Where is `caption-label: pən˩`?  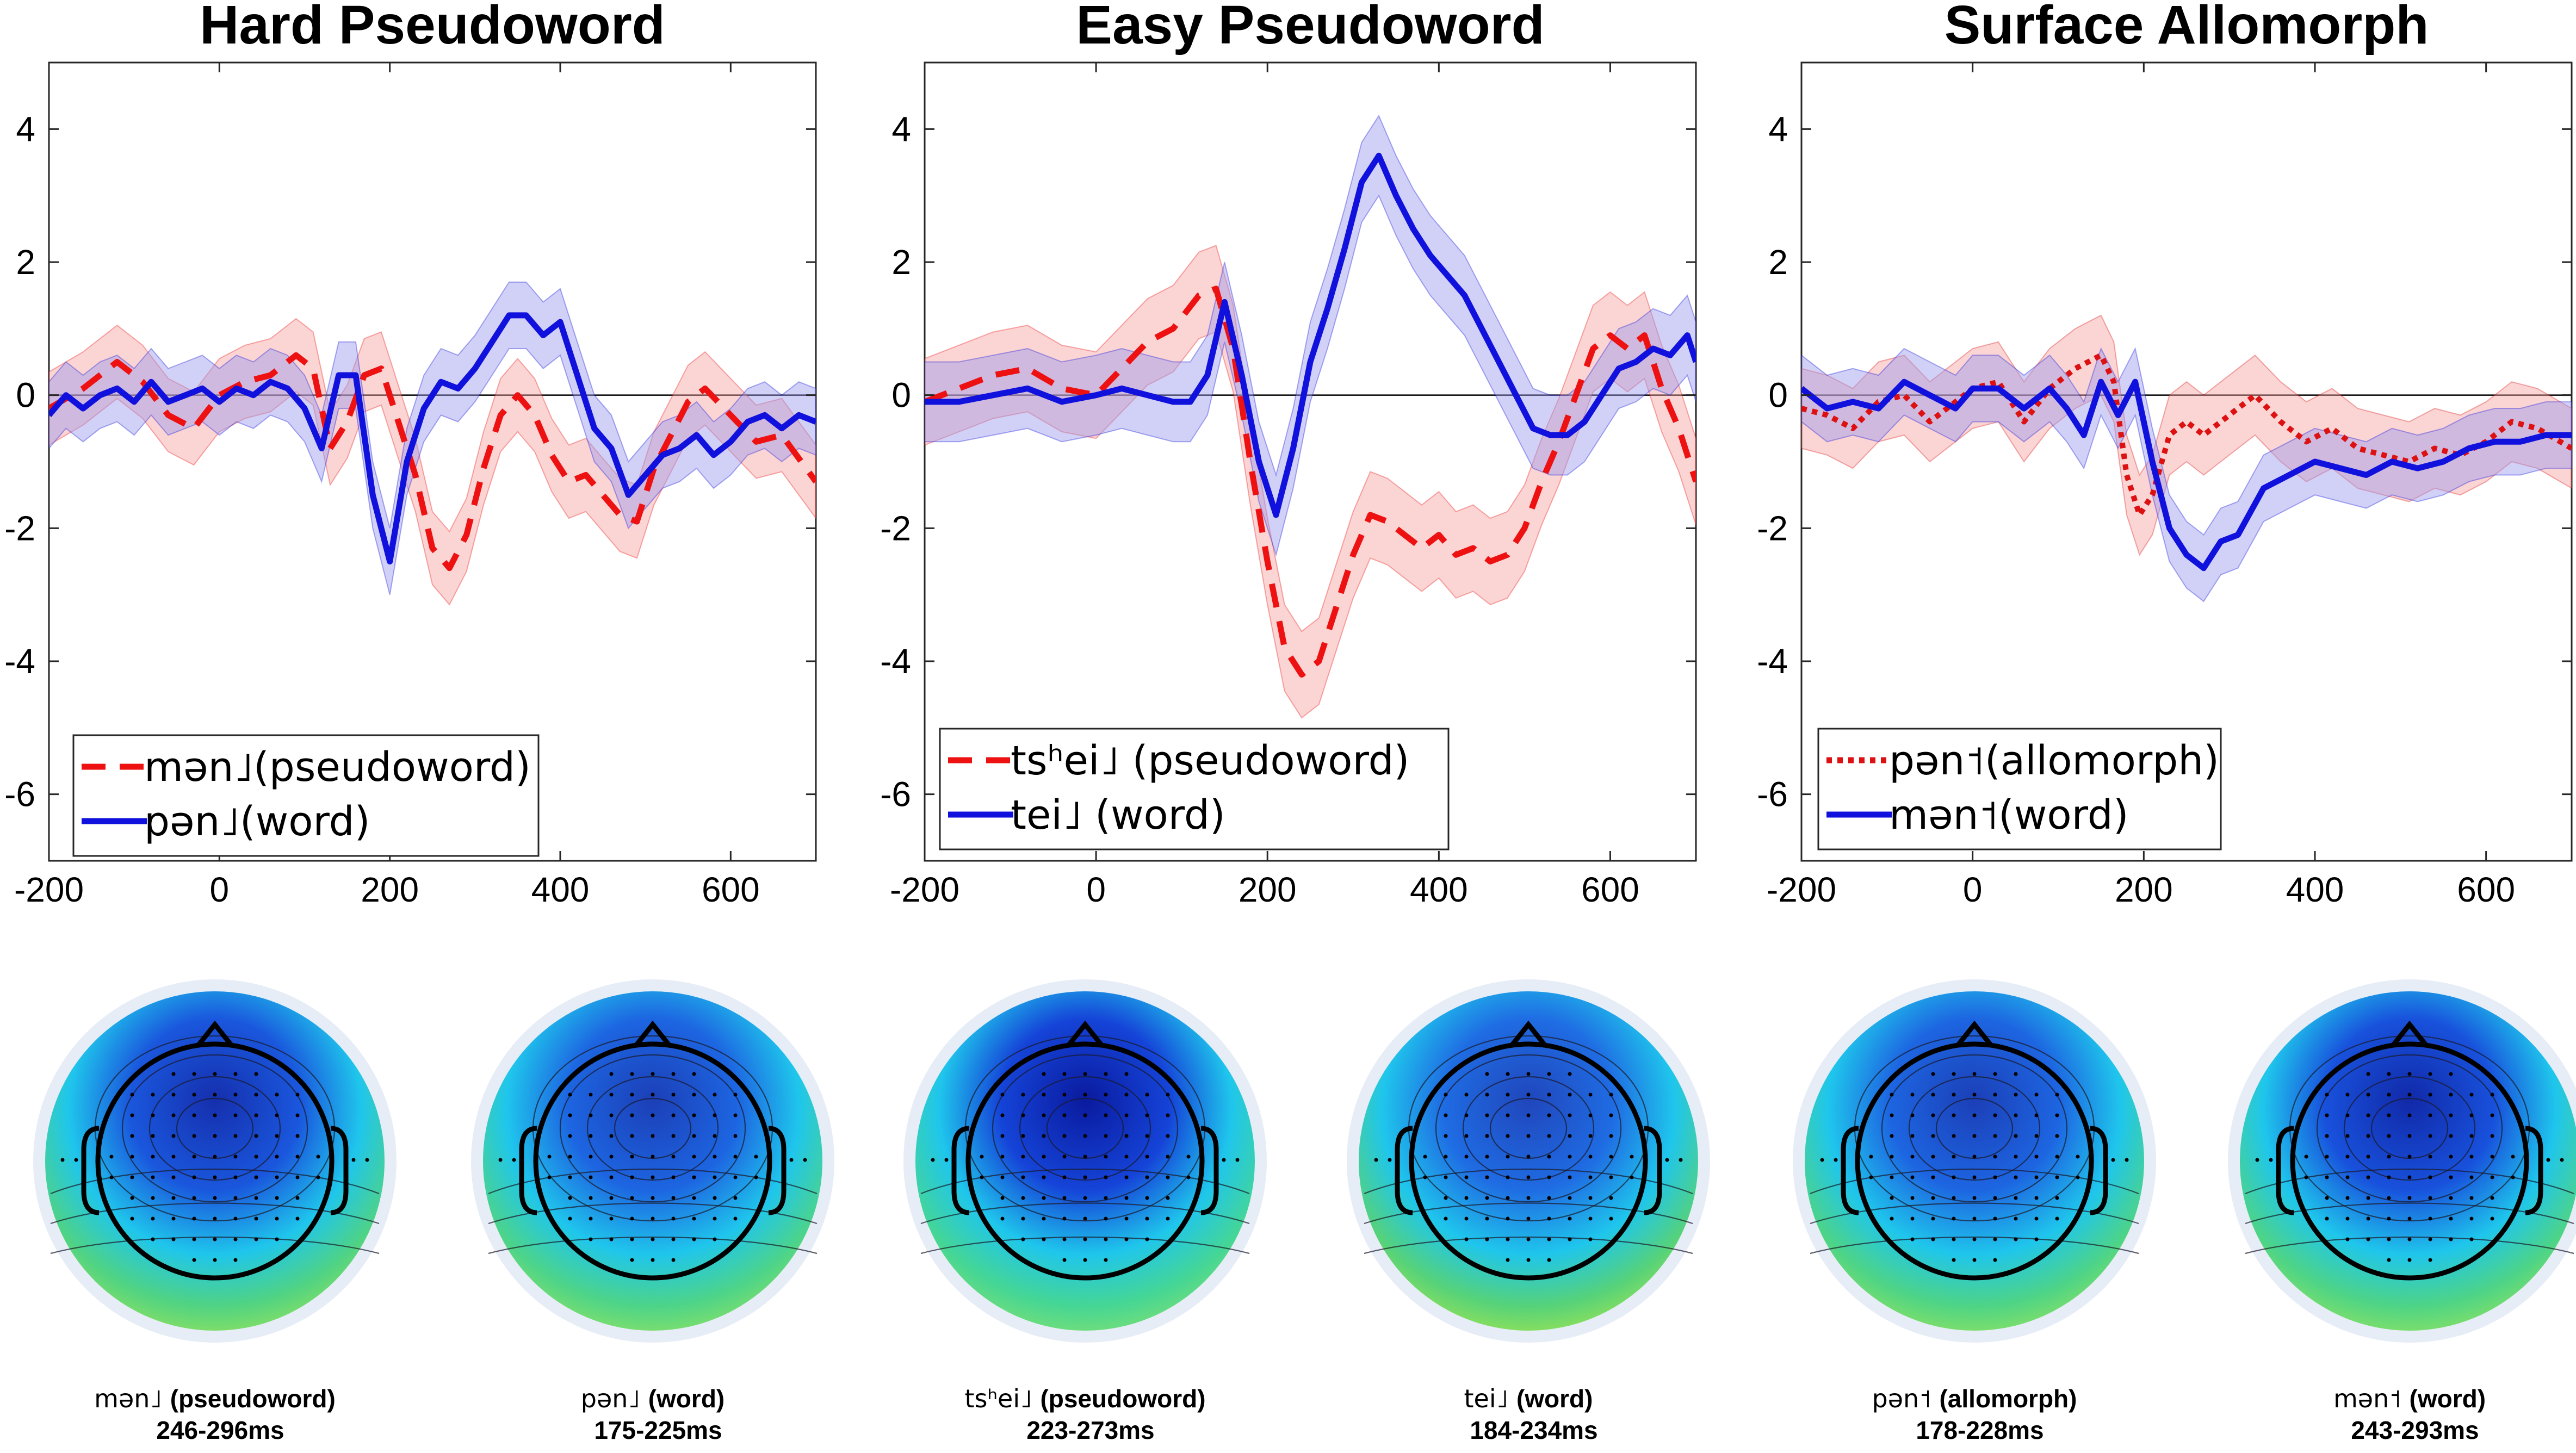 caption-label: pən˩ is located at coordinates (614, 1398).